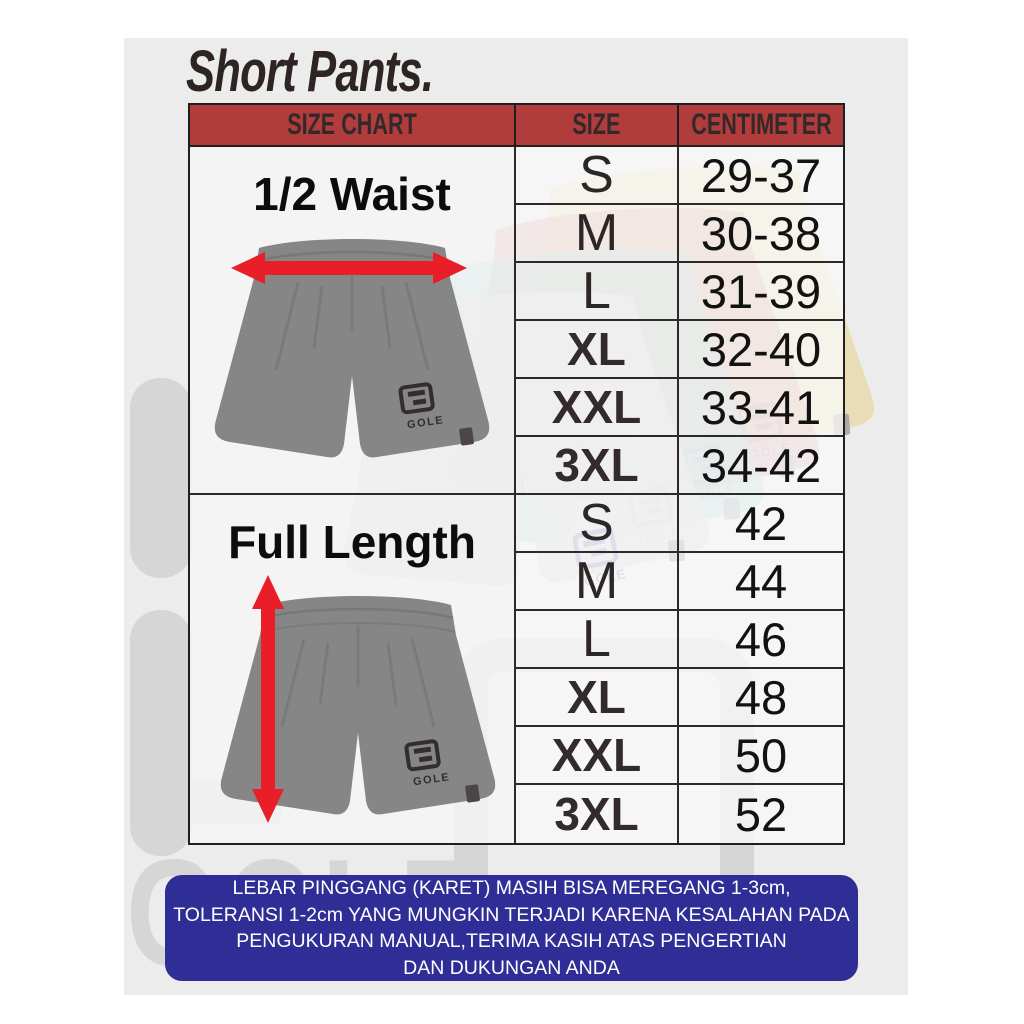  I want to click on cm-cell: 50, so click(761, 756).